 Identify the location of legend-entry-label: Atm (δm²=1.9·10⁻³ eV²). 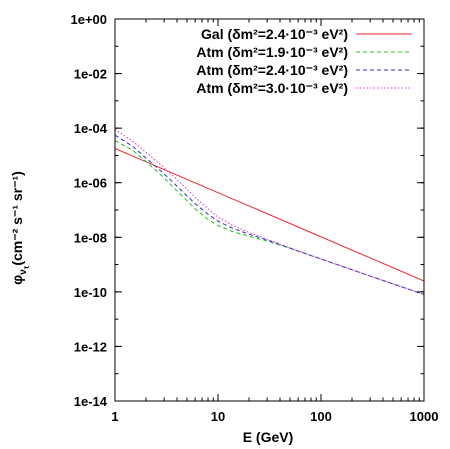
(272, 52).